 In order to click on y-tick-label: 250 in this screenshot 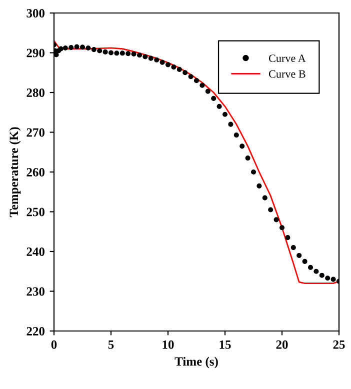, I will do `click(35, 212)`.